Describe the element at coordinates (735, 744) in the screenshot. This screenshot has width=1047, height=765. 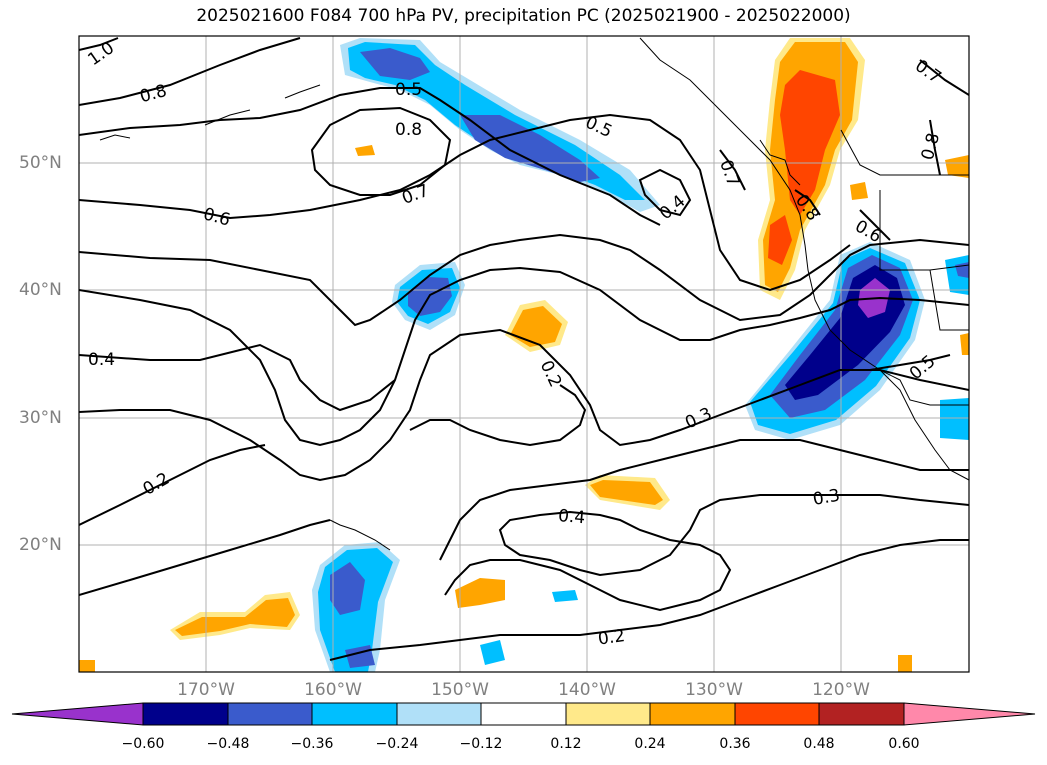
I see `colorbar-tick-label: 0.36` at that location.